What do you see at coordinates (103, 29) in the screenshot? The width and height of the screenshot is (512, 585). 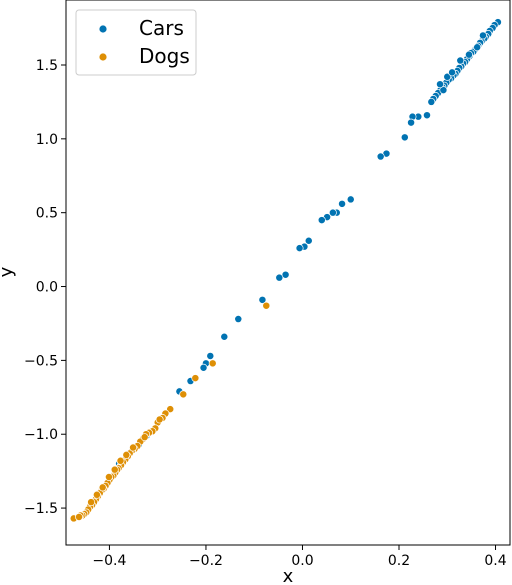 I see `legend-marker-cars` at bounding box center [103, 29].